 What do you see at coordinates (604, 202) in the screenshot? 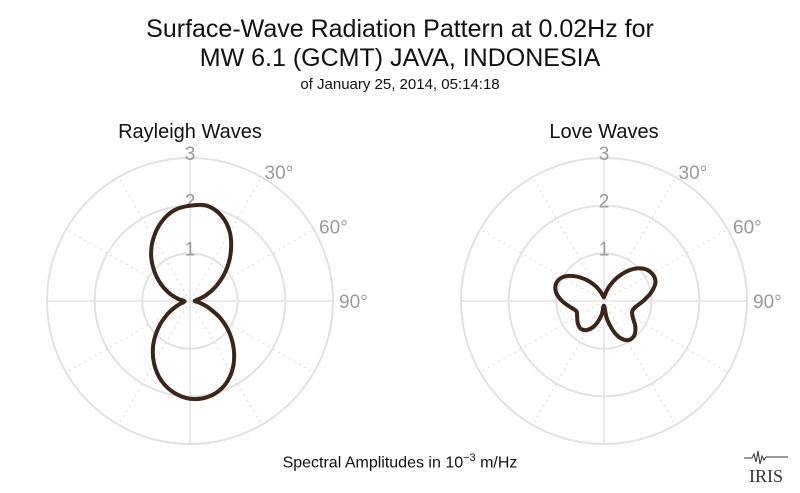
I see `chart2-radial-tick-label-2: 2` at bounding box center [604, 202].